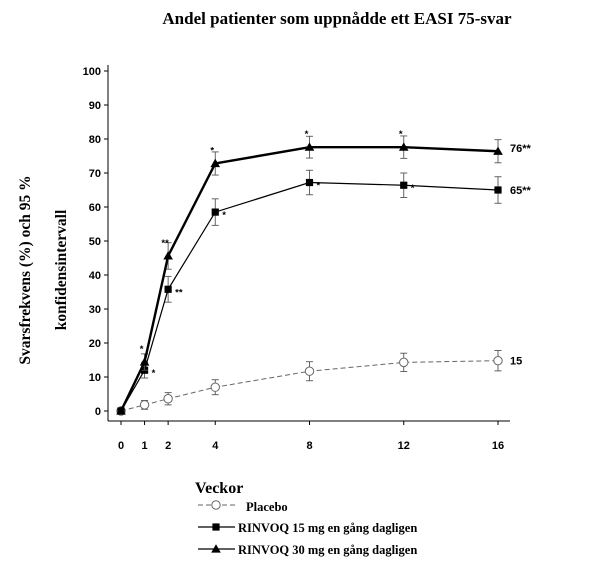 This screenshot has height=570, width=602. What do you see at coordinates (95, 174) in the screenshot?
I see `y-tick-label: 70` at bounding box center [95, 174].